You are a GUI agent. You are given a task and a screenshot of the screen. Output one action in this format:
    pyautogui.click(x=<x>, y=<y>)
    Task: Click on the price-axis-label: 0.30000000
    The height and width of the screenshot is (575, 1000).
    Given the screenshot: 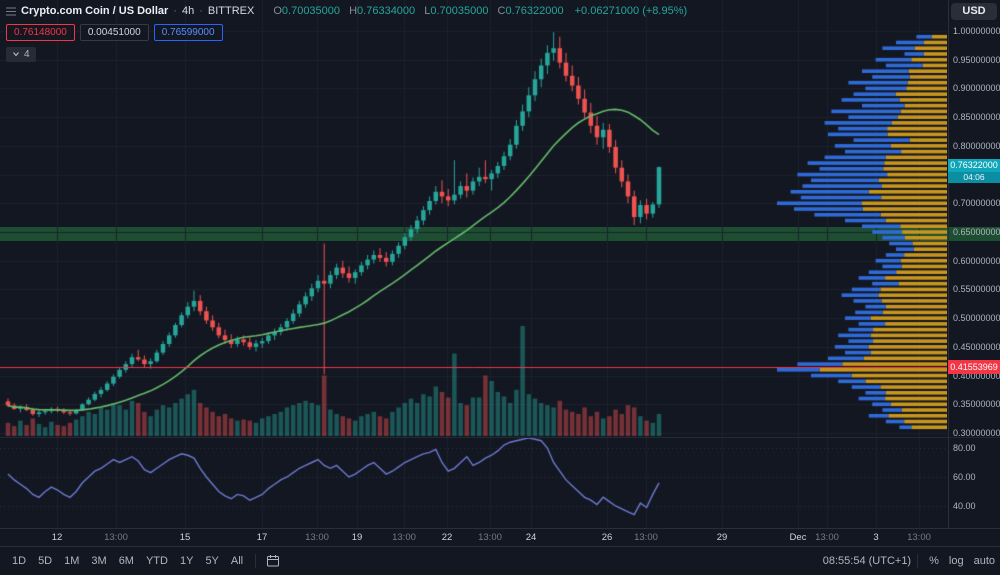 What is the action you would take?
    pyautogui.click(x=976, y=433)
    